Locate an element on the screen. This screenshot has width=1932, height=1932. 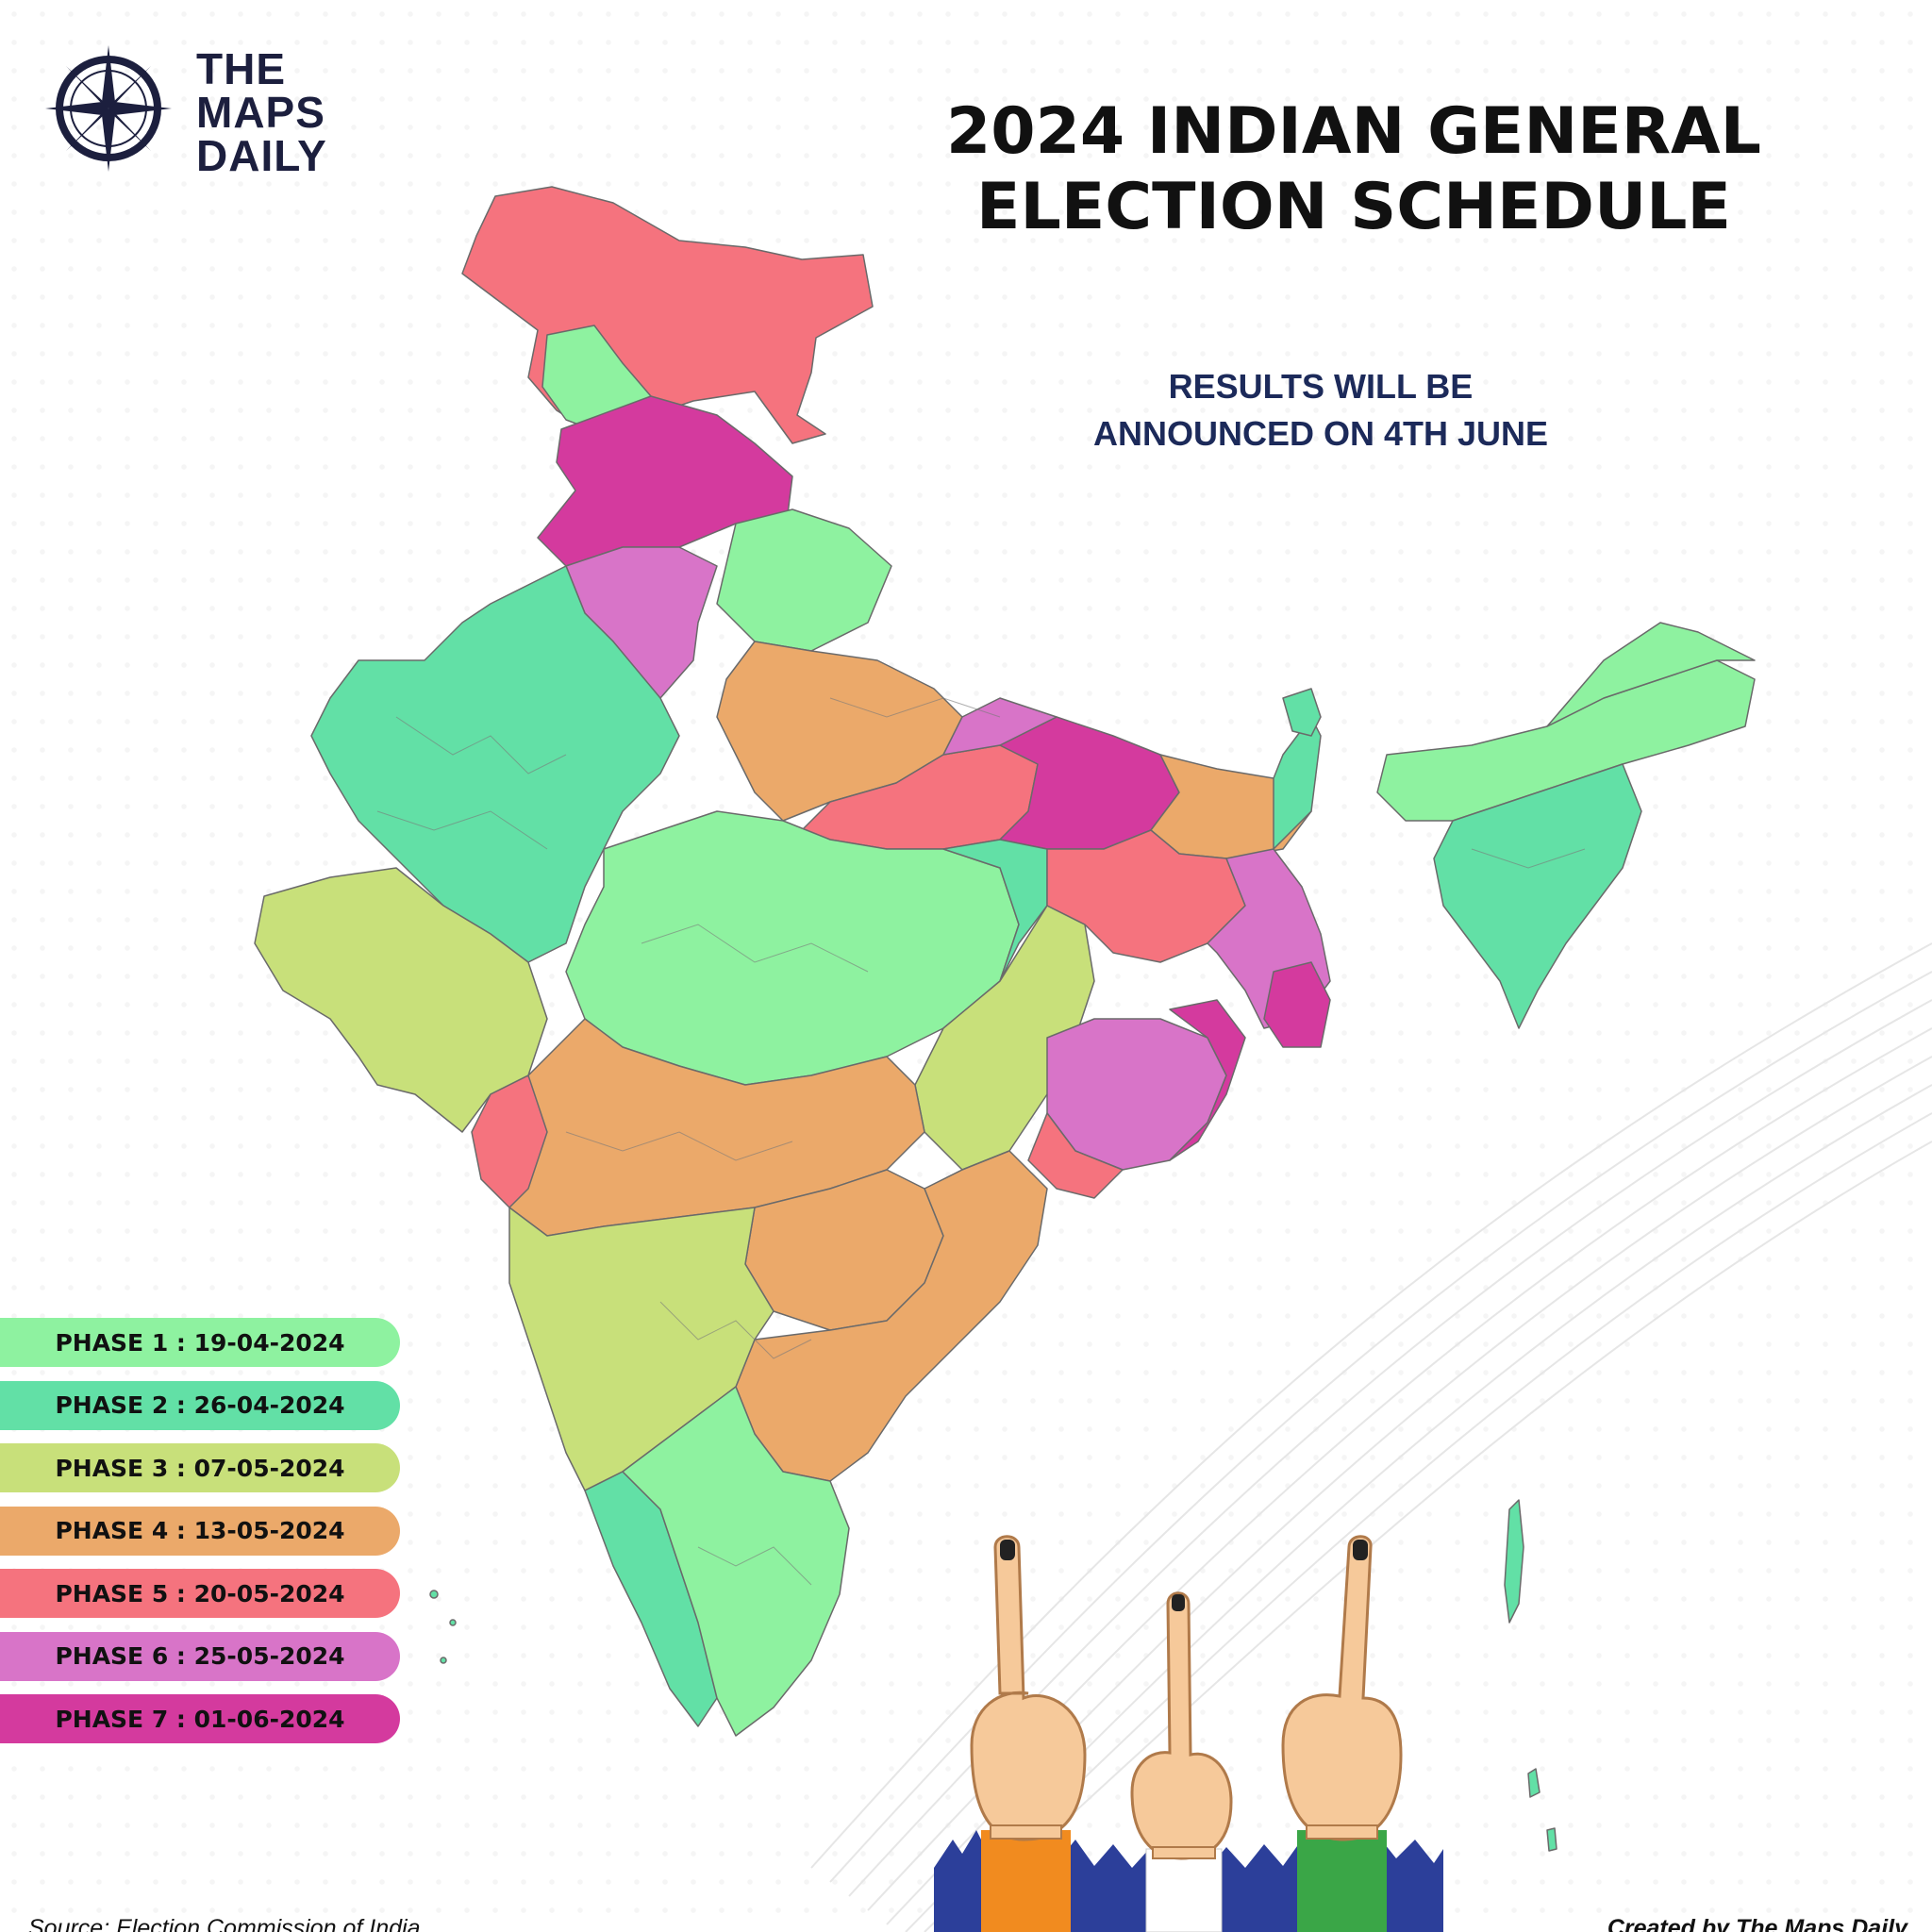
results-note-line-2: ANNOUNCED ON 4TH JUNE is located at coordinates (1321, 434).